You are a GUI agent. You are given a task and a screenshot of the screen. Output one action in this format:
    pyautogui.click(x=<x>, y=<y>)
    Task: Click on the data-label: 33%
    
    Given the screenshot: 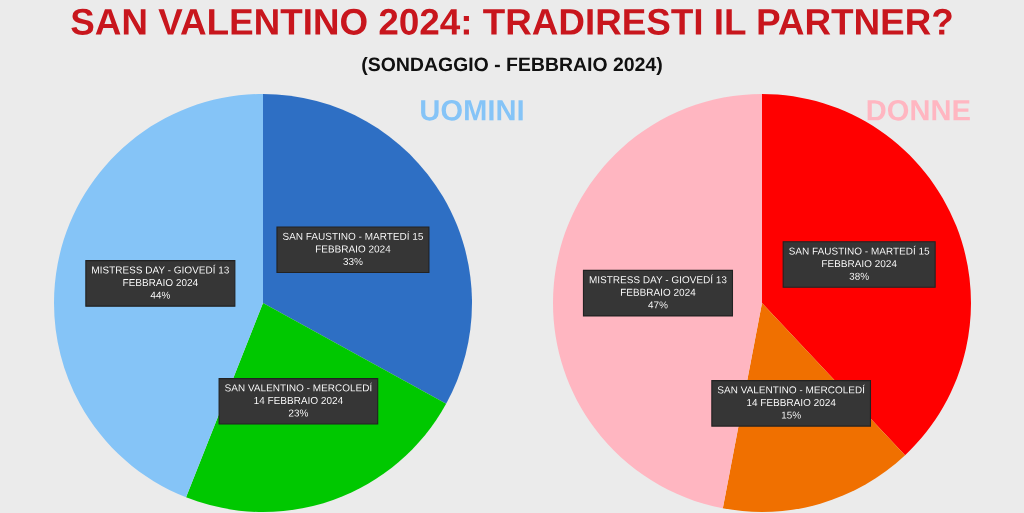 What is the action you would take?
    pyautogui.click(x=353, y=261)
    